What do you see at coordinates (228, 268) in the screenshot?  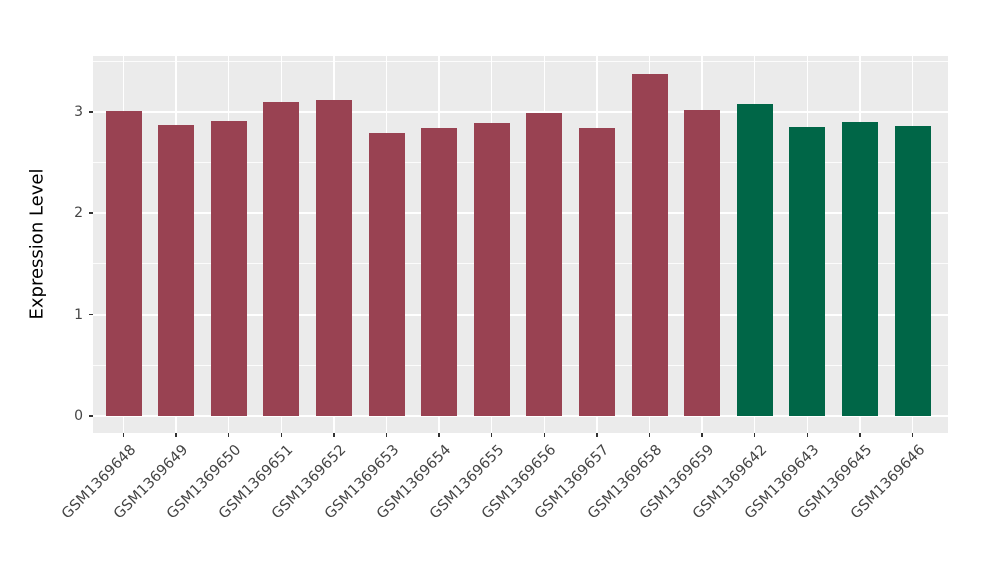 I see `bar-GSM1369650` at bounding box center [228, 268].